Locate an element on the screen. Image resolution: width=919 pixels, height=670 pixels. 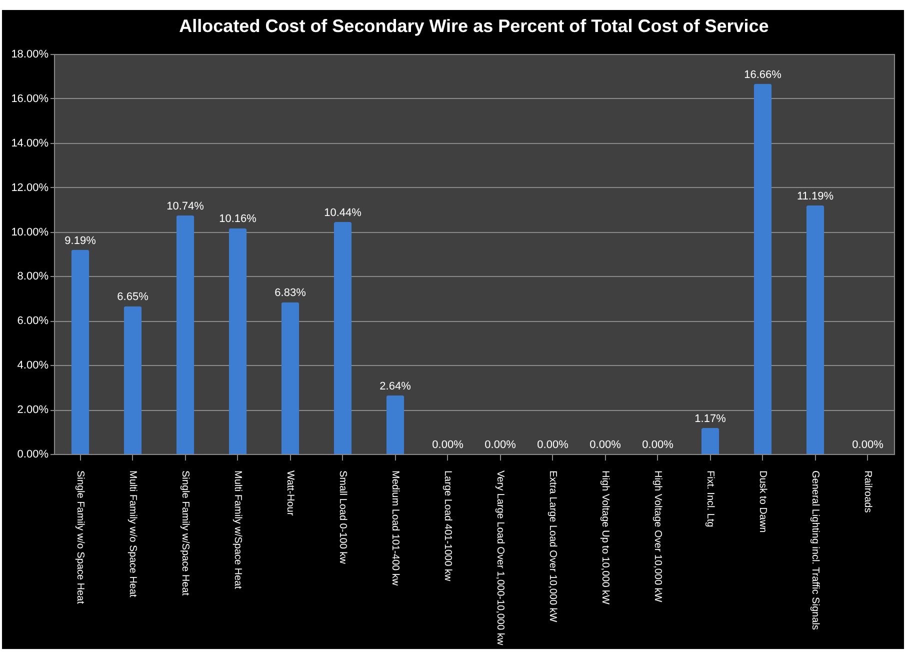
x-tick-label: Dusk to Dawn is located at coordinates (762, 501).